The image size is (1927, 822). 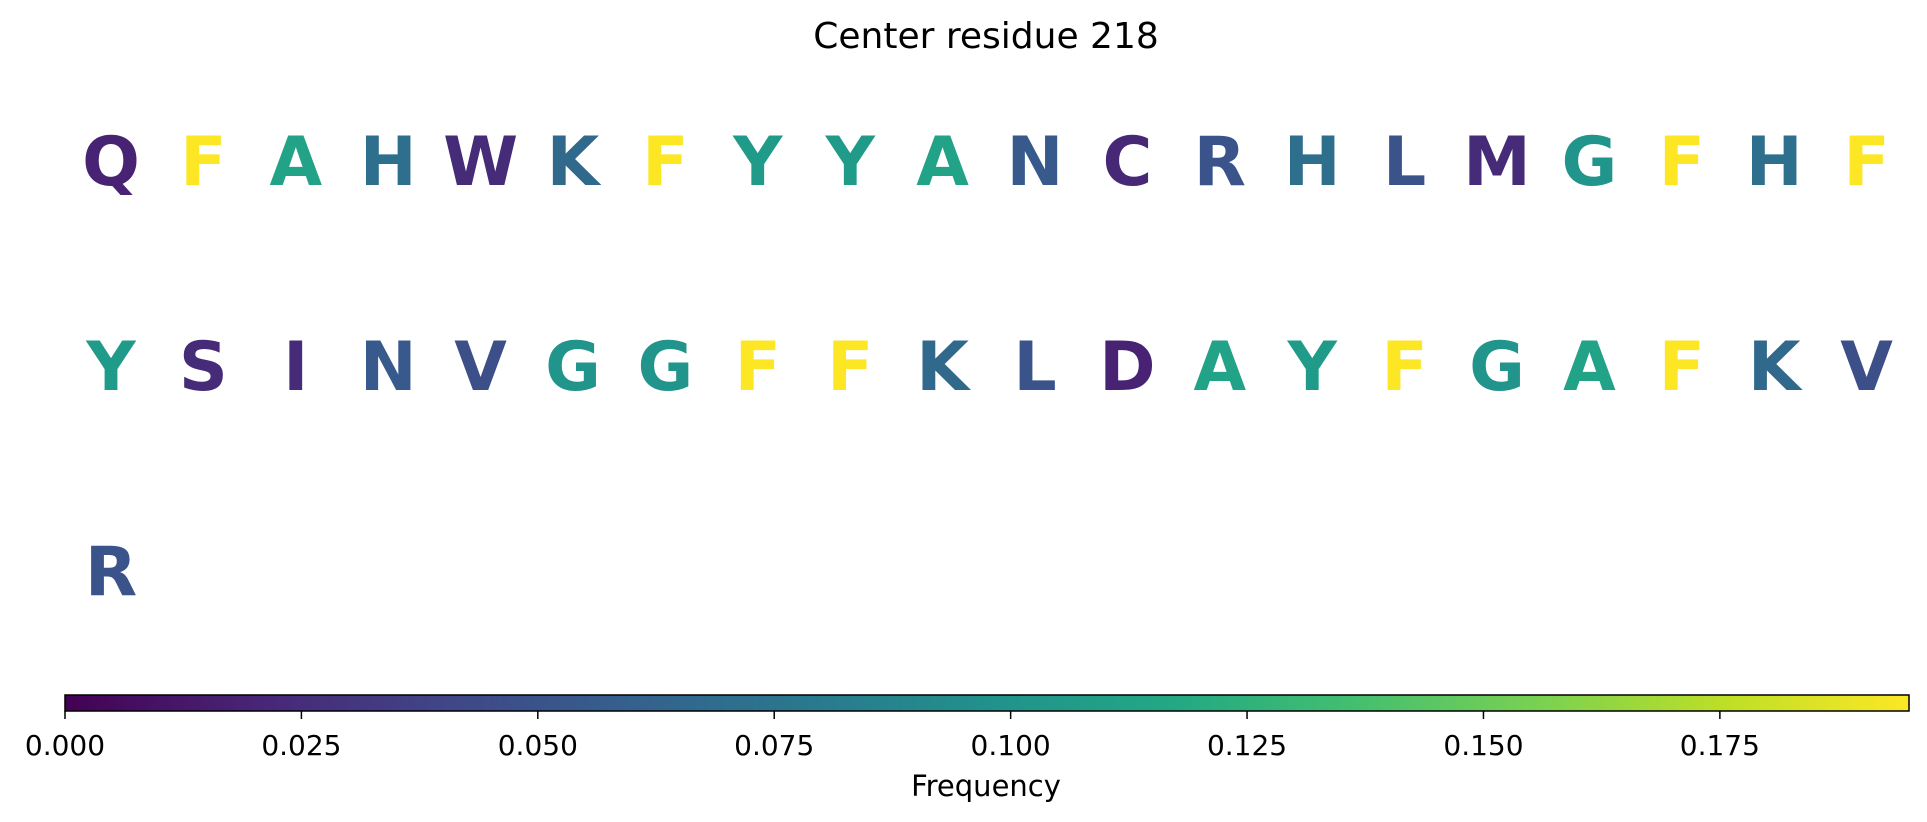 What do you see at coordinates (295, 367) in the screenshot?
I see `residue-letter: I` at bounding box center [295, 367].